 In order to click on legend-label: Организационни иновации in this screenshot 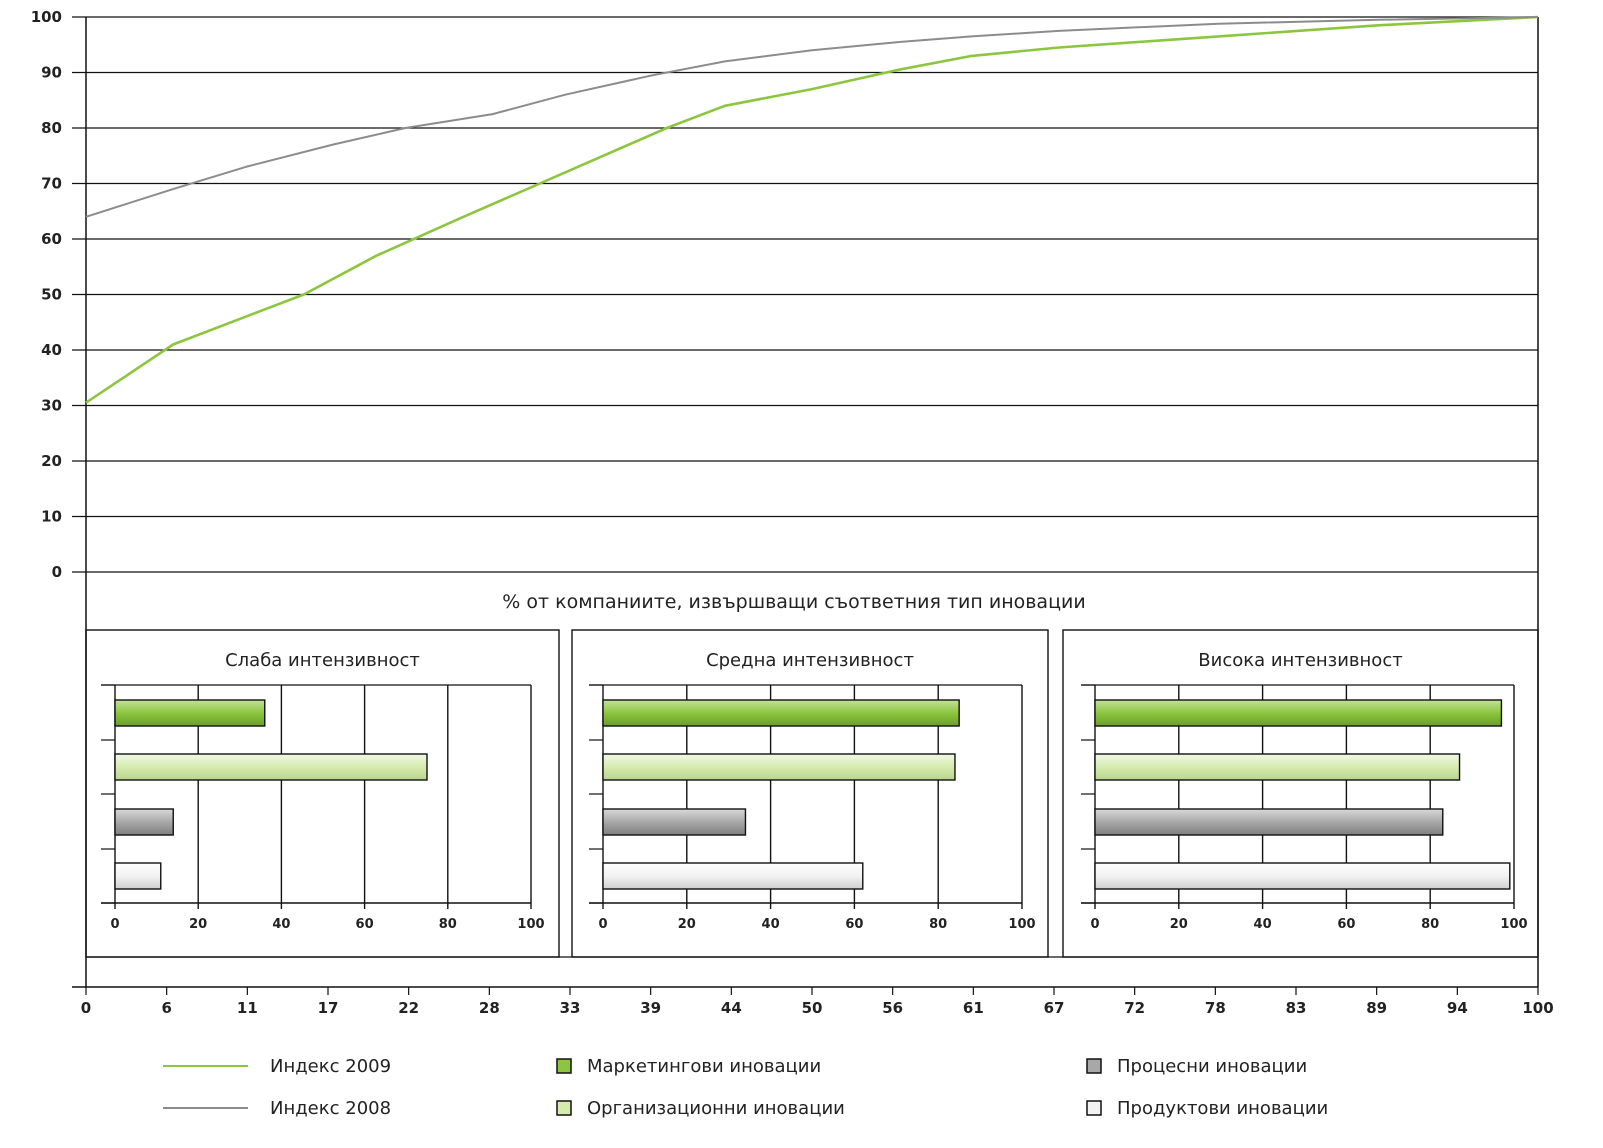, I will do `click(716, 1108)`.